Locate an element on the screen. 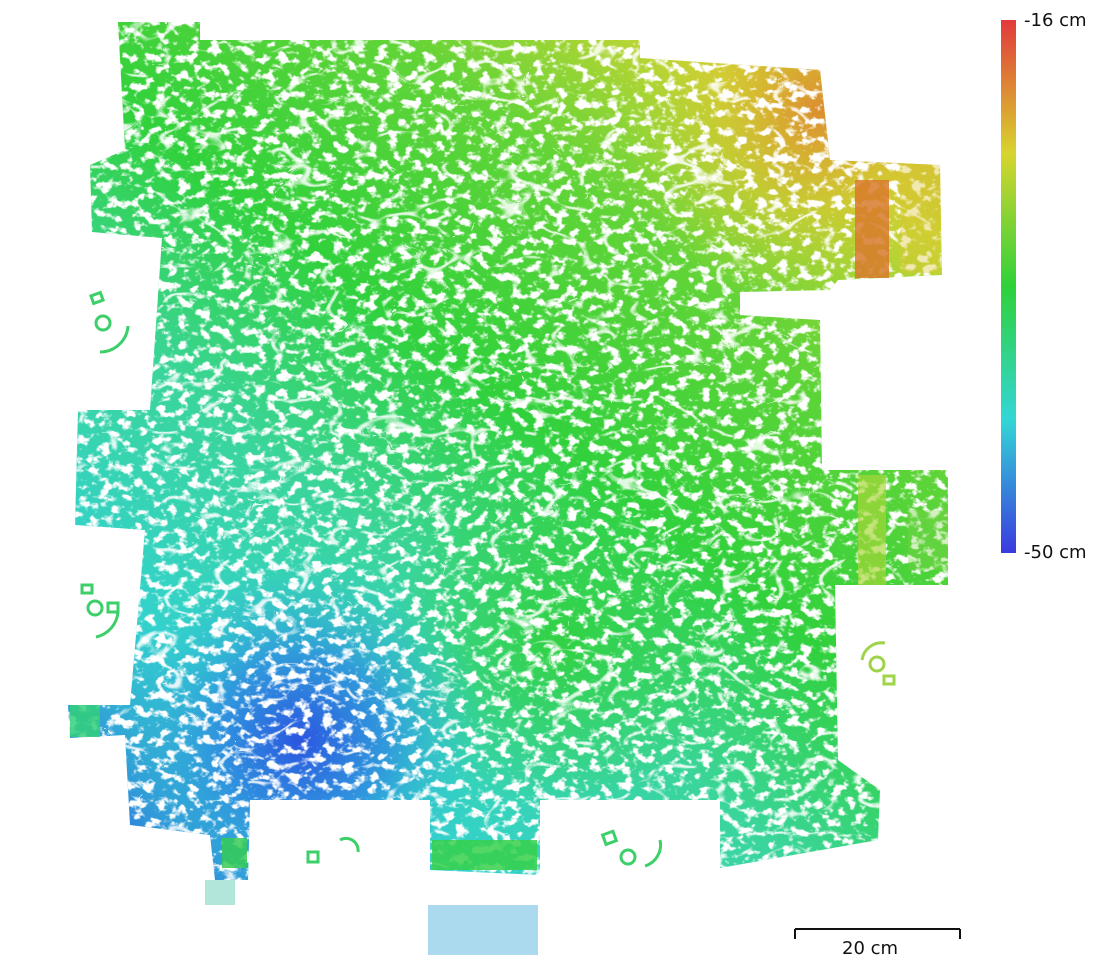 The height and width of the screenshot is (965, 1108). scale-bar-label: 20 cm is located at coordinates (870, 948).